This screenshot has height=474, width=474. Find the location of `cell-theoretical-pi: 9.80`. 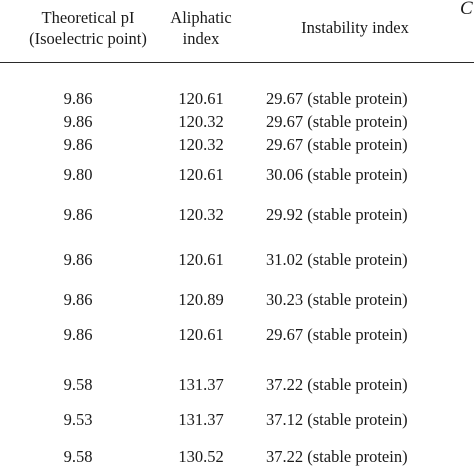

cell-theoretical-pi: 9.80 is located at coordinates (78, 174).